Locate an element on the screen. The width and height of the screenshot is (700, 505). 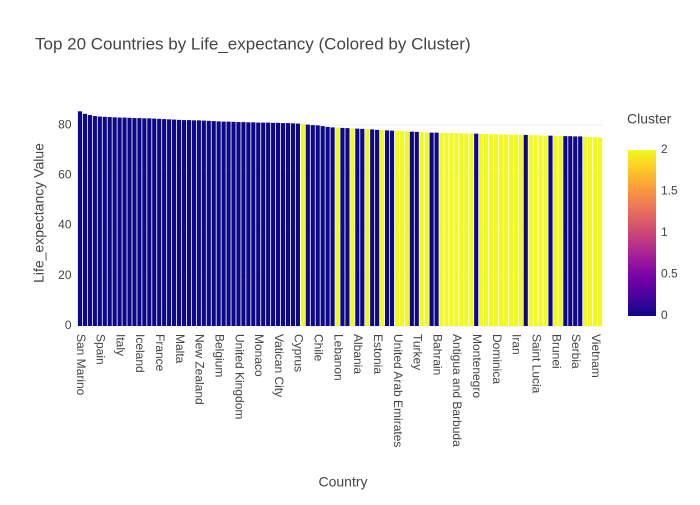
colorbar-tick-label: 1 is located at coordinates (664, 232).